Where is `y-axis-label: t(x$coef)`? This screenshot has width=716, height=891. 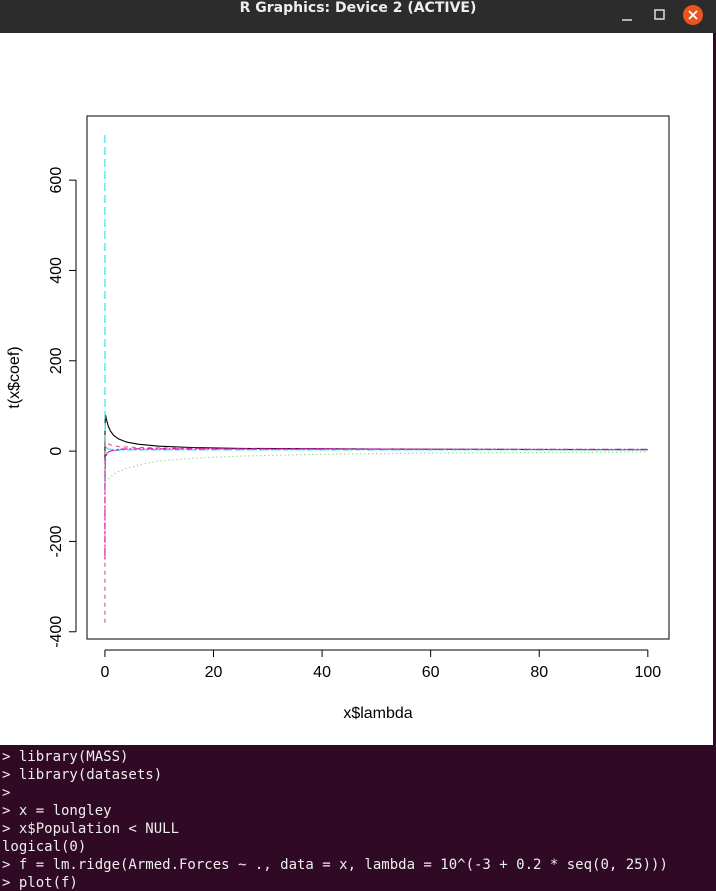 y-axis-label: t(x$coef) is located at coordinates (14, 377).